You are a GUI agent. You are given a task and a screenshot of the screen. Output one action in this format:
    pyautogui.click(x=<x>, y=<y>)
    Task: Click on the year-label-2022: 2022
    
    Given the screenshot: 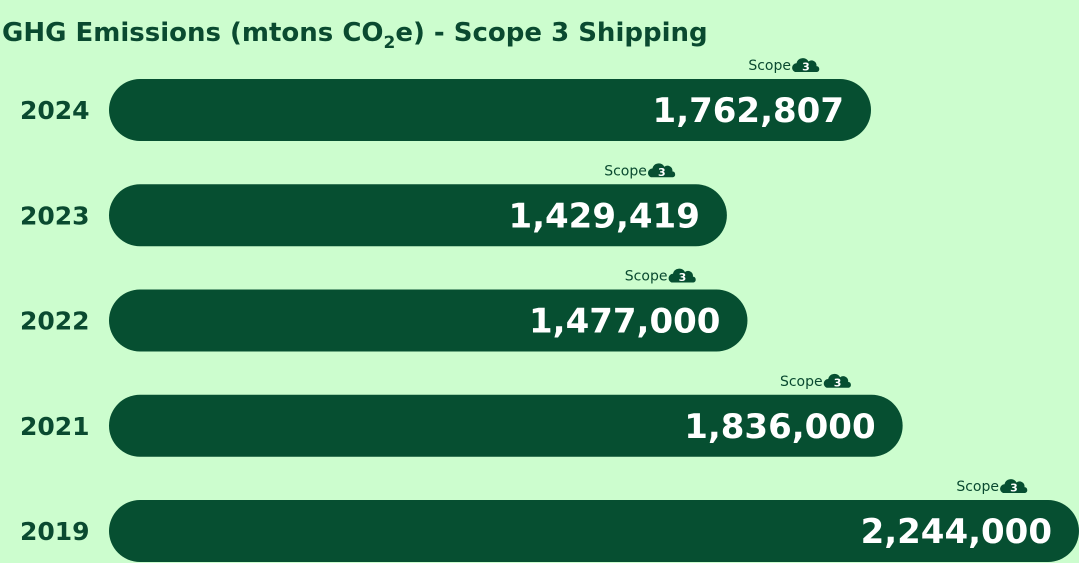 What is the action you would take?
    pyautogui.click(x=55, y=321)
    